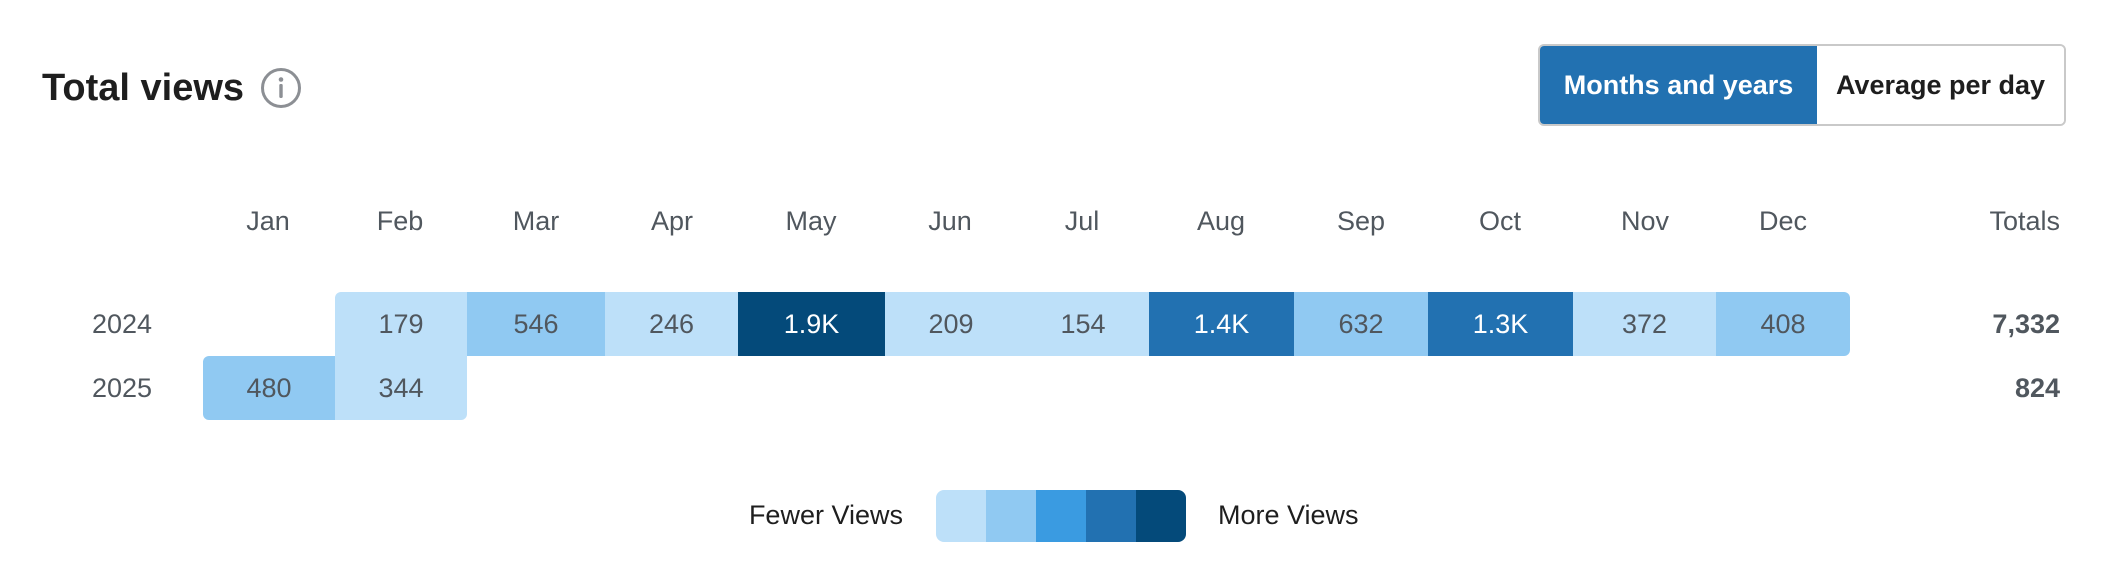 This screenshot has width=2113, height=585. I want to click on month-header-jun: Jun, so click(950, 221).